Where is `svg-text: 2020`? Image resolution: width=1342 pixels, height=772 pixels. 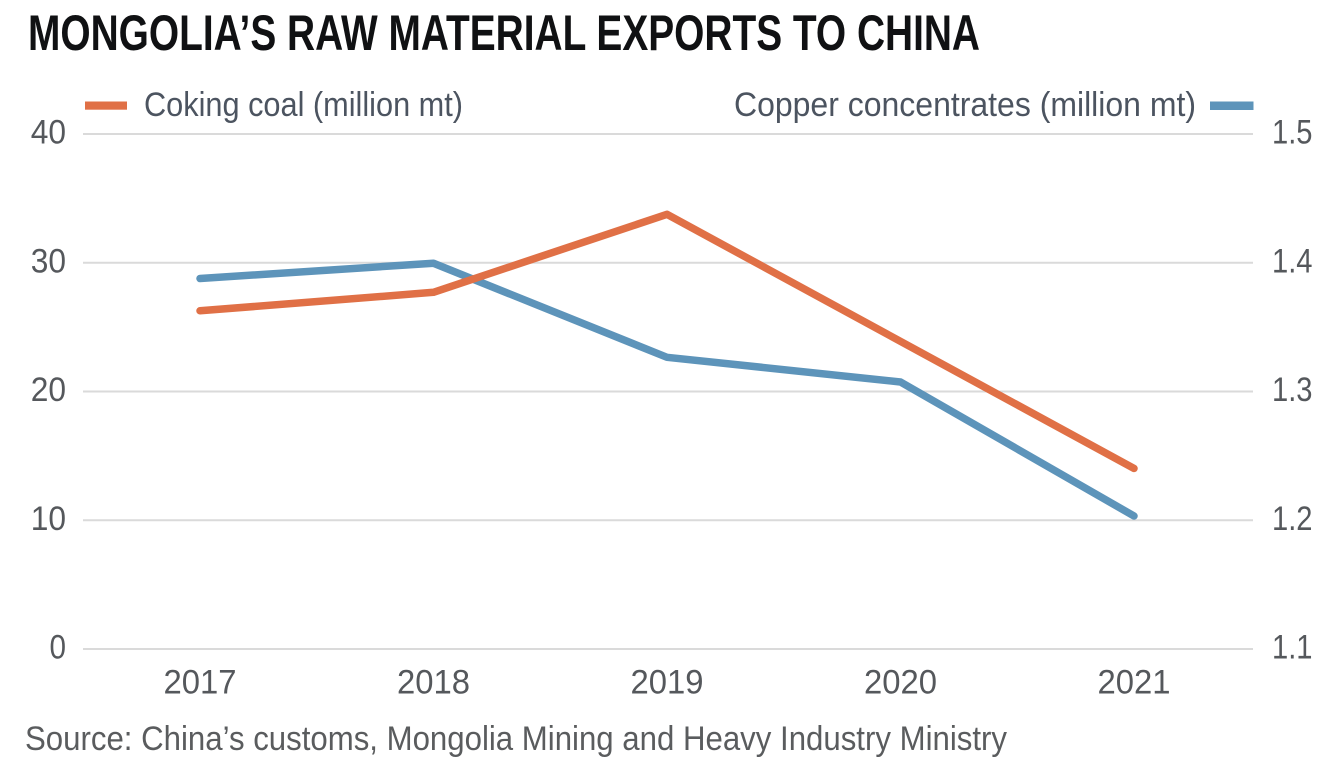
svg-text: 2020 is located at coordinates (900, 683).